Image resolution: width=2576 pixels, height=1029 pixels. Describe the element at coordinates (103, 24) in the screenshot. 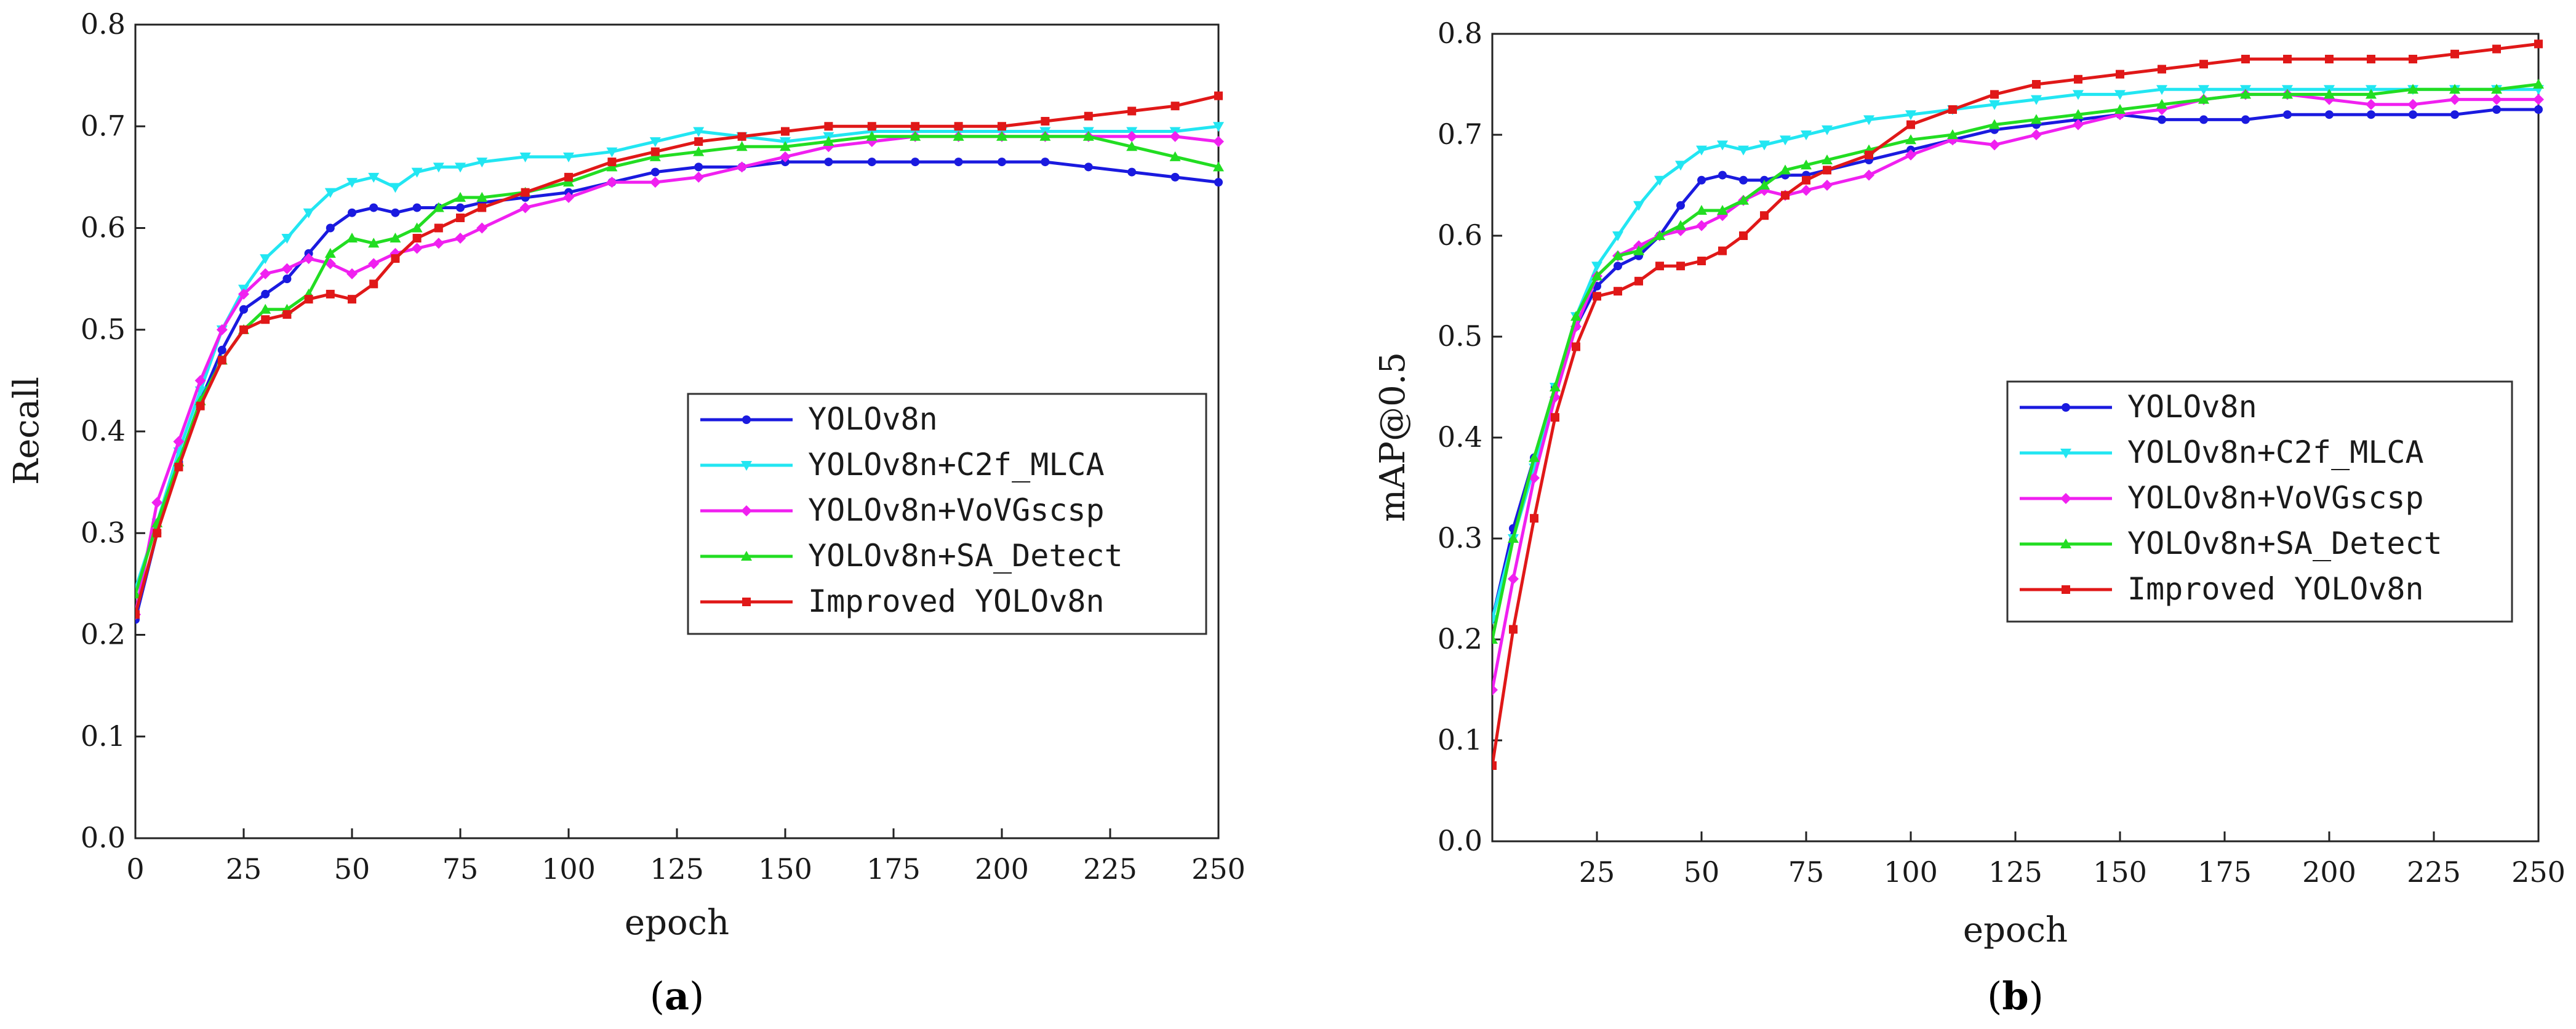

I see `y-tick-label: 0.8` at that location.